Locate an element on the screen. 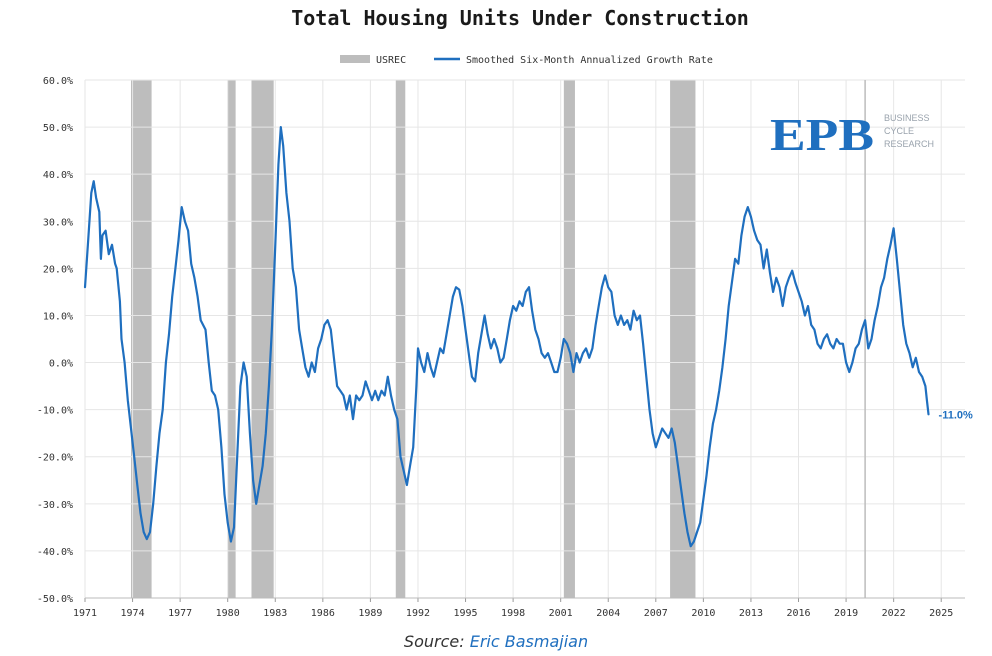 This screenshot has width=992, height=656. y-tick-label: -30.0% is located at coordinates (55, 505).